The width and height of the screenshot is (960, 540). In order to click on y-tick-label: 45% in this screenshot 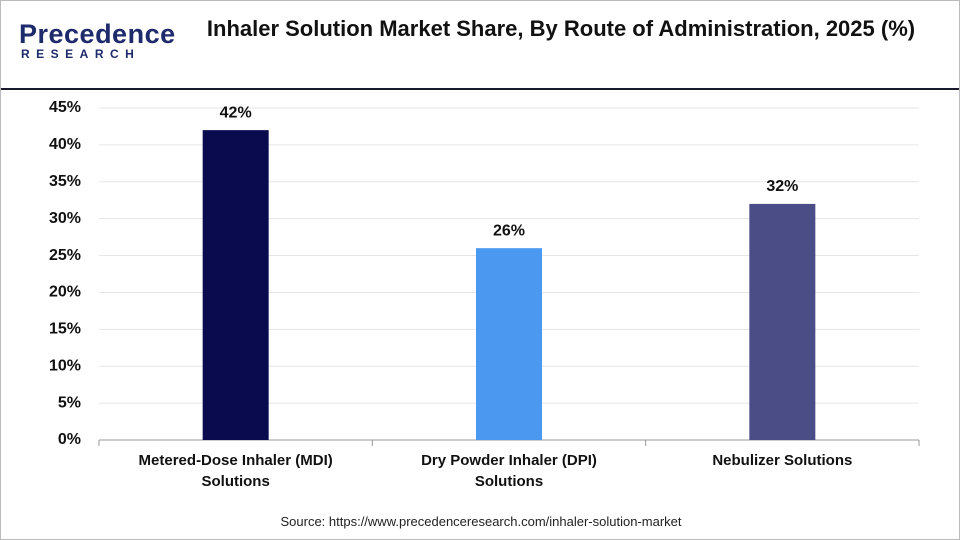, I will do `click(65, 107)`.